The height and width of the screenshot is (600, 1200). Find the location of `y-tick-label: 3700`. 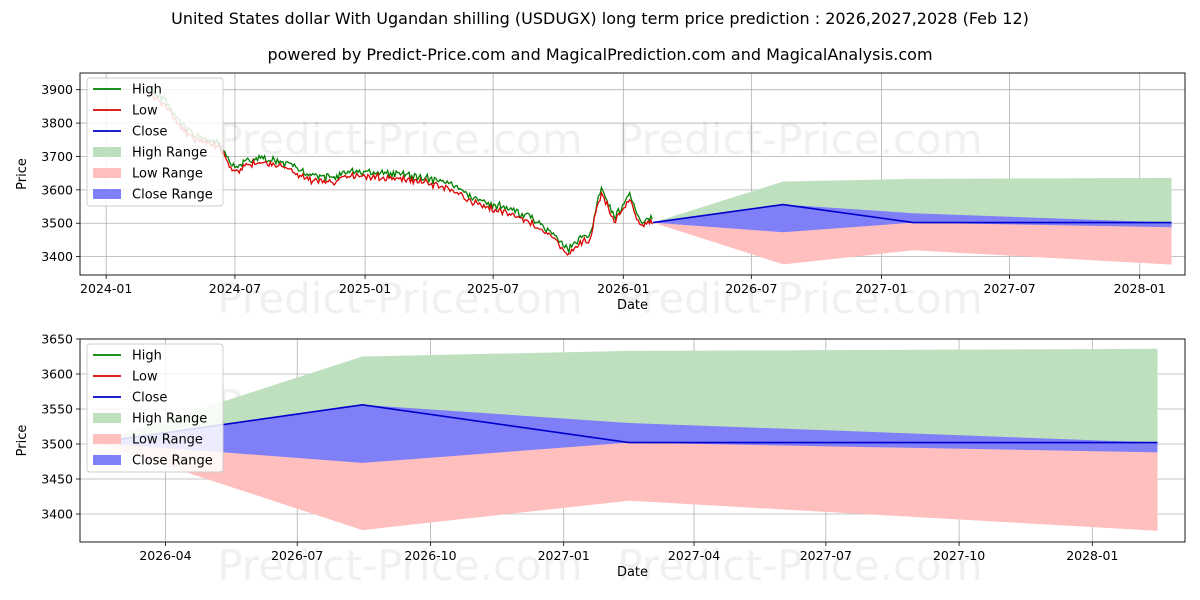

y-tick-label: 3700 is located at coordinates (57, 156).